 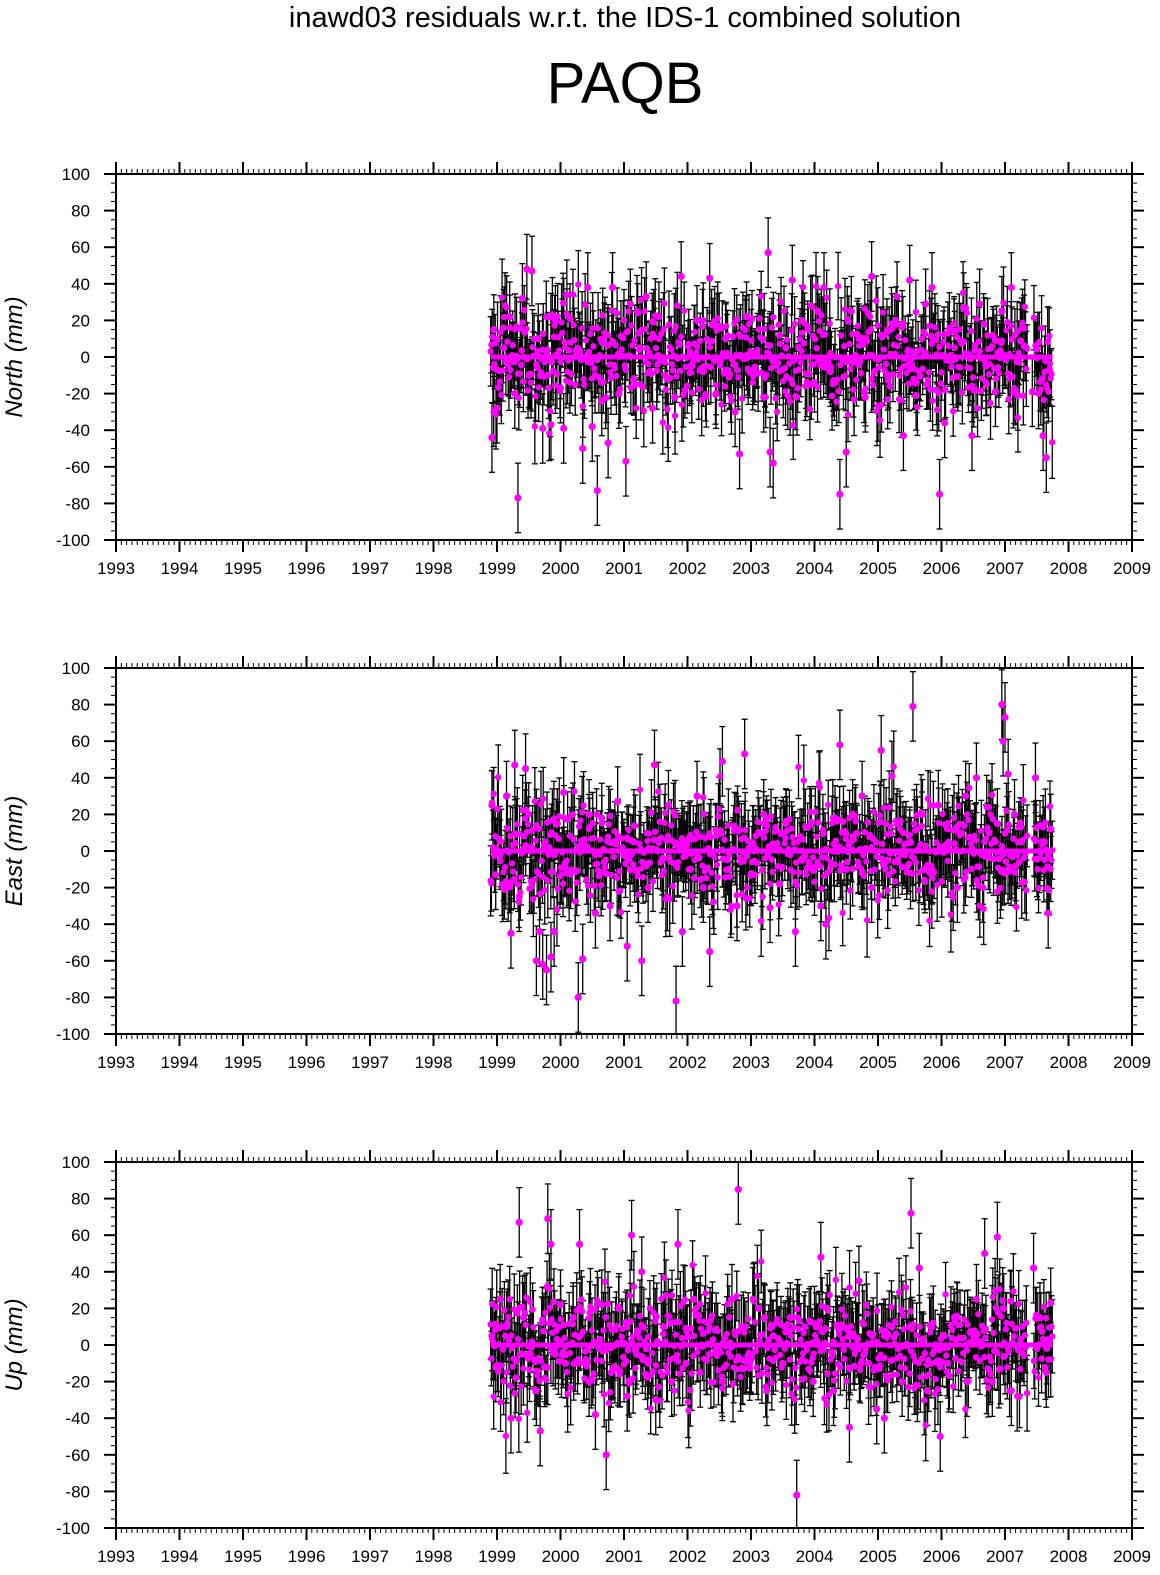 What do you see at coordinates (771, 851) in the screenshot?
I see `data-layer` at bounding box center [771, 851].